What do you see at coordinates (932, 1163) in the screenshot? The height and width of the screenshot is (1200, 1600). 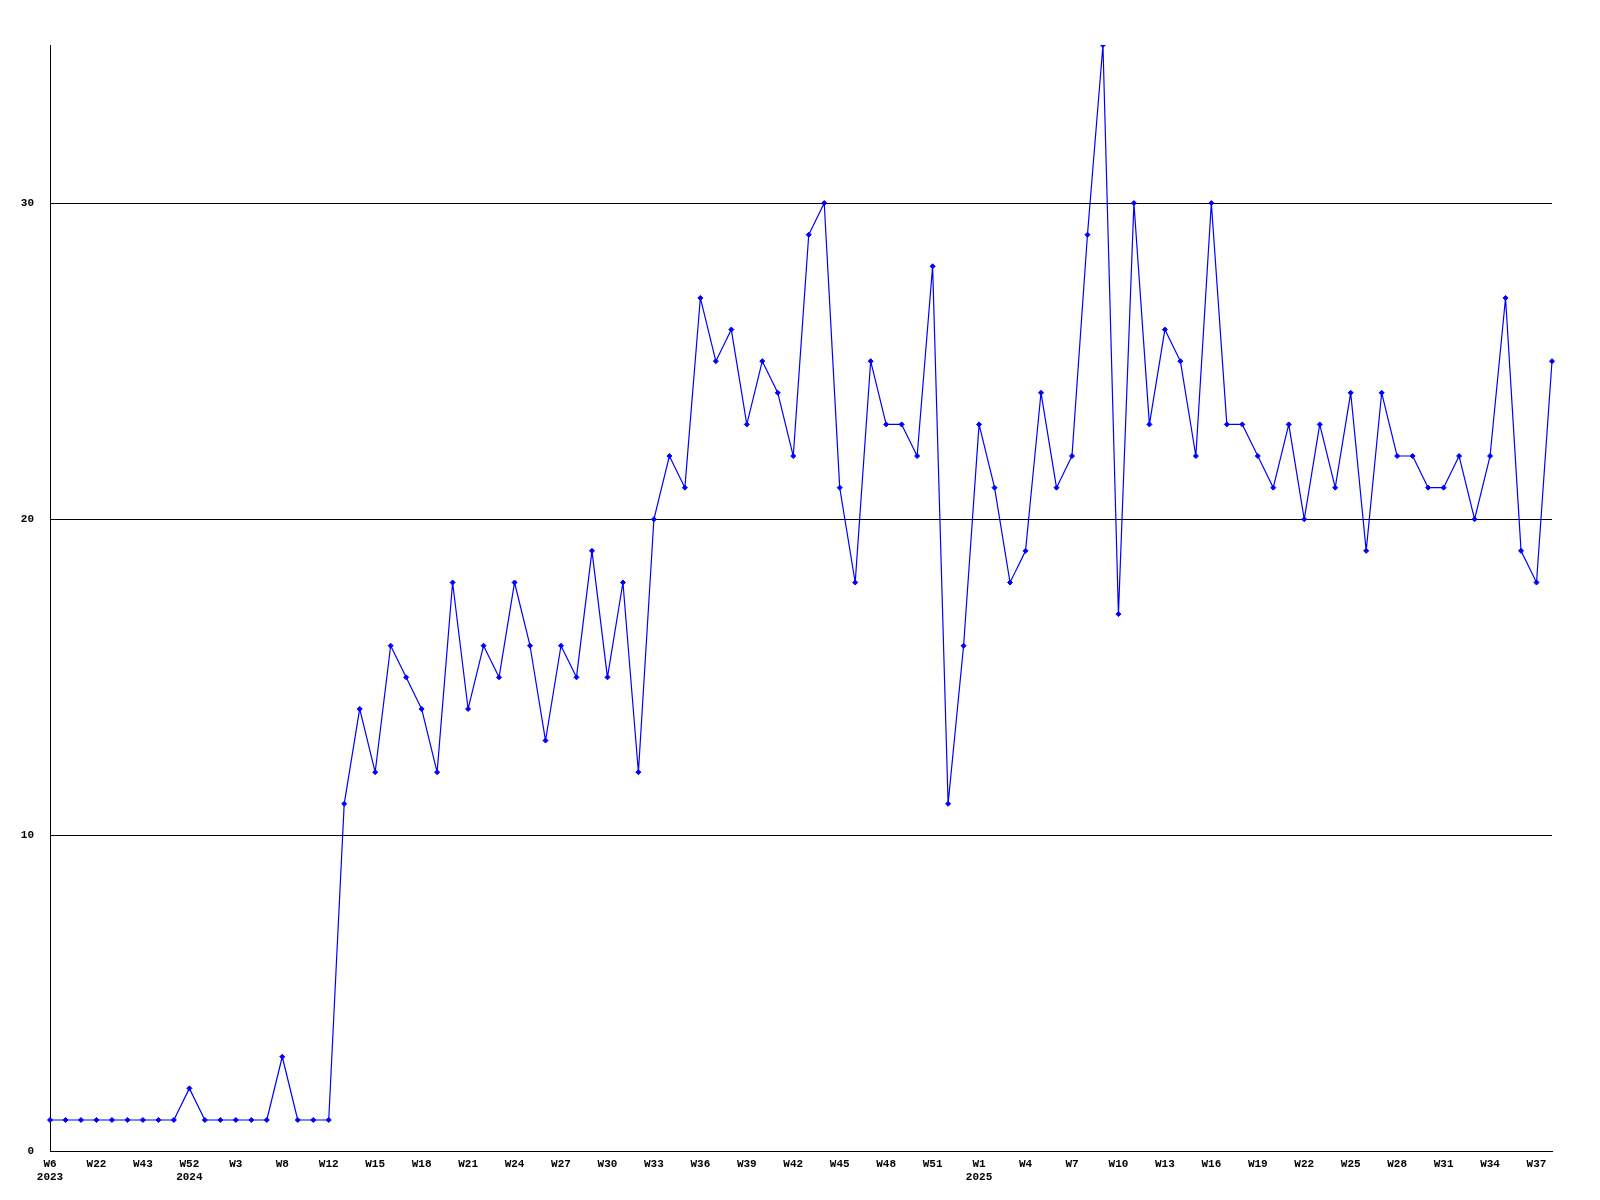 I see `x-tick-label: W51` at bounding box center [932, 1163].